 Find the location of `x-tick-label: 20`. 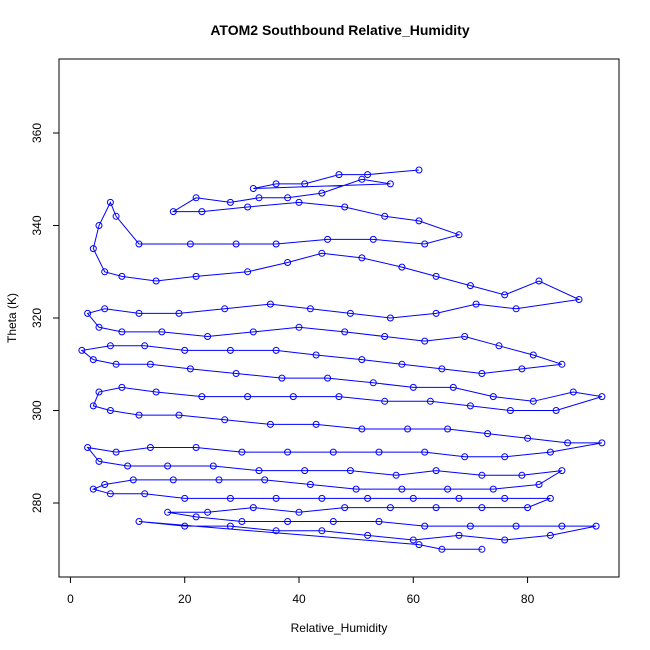

x-tick-label: 20 is located at coordinates (185, 599).